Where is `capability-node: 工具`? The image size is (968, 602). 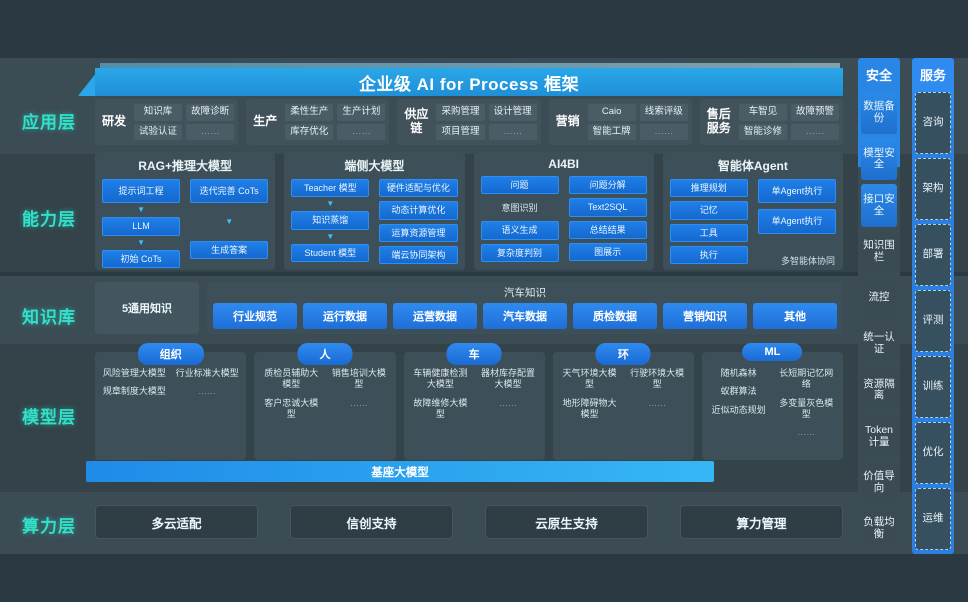 capability-node: 工具 is located at coordinates (708, 233).